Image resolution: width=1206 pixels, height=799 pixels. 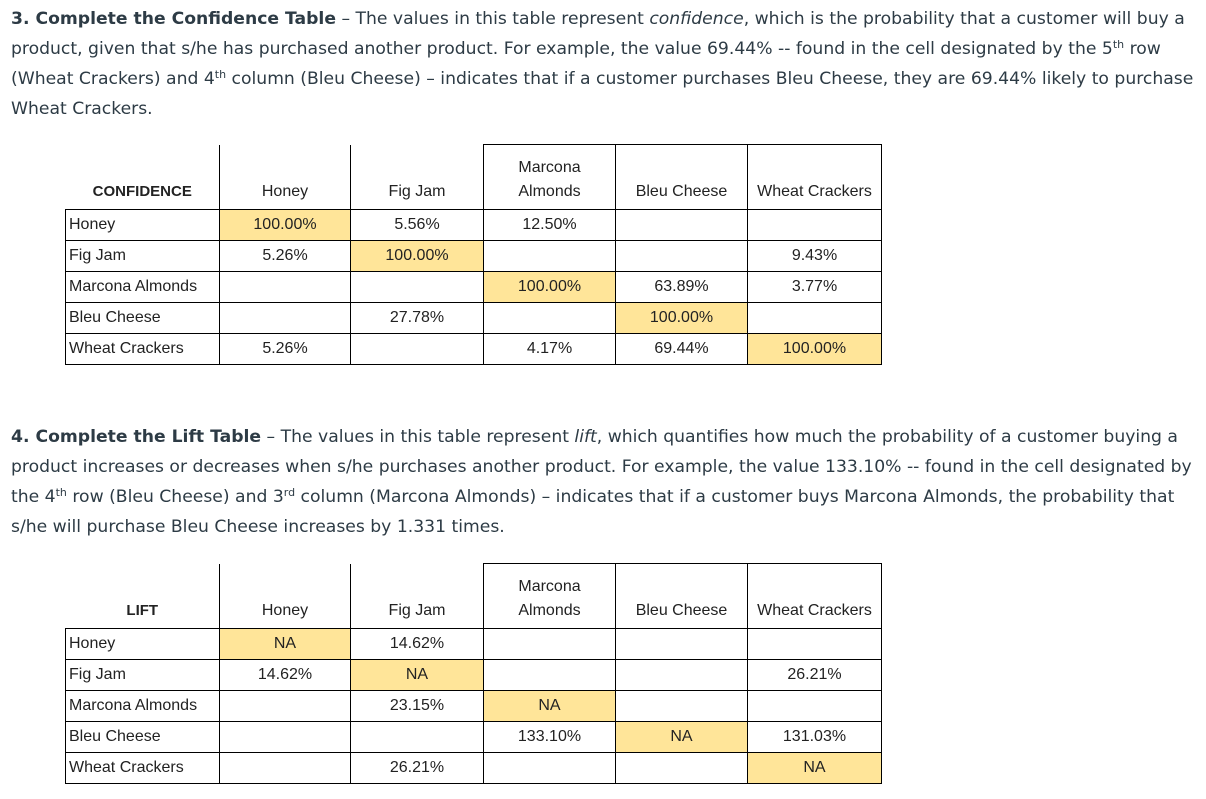 I want to click on table-cell: 5.56%, so click(x=417, y=225).